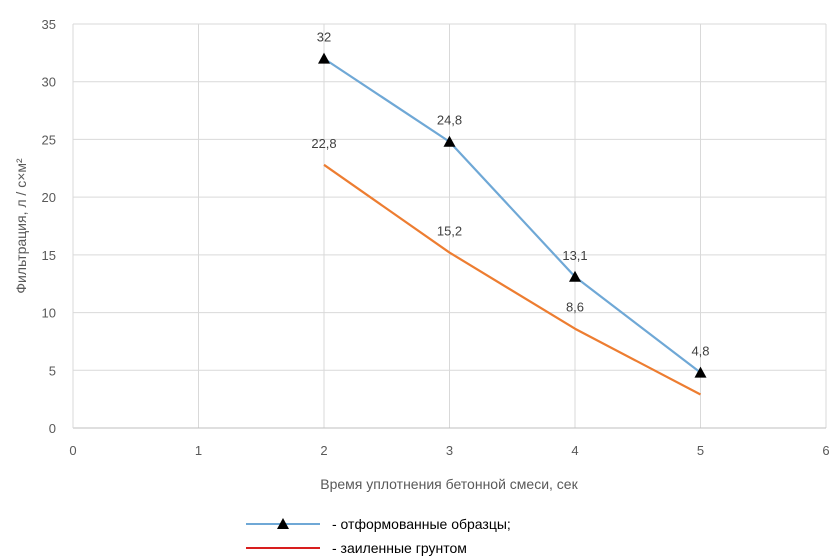 The image size is (831, 560). Describe the element at coordinates (449, 120) in the screenshot. I see `data-label: 24,8` at that location.